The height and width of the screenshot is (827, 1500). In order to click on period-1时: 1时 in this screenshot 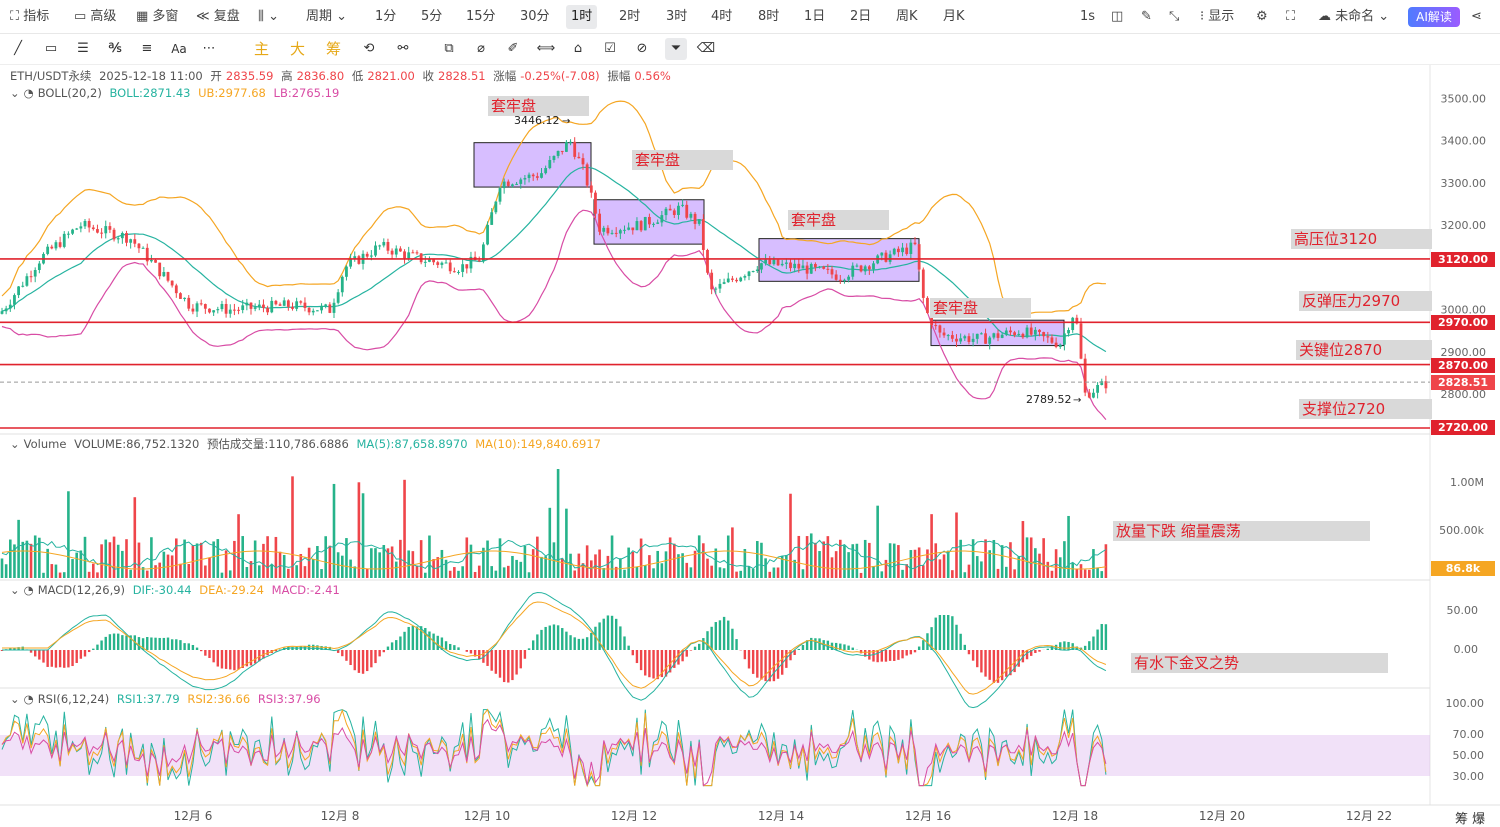, I will do `click(582, 17)`.